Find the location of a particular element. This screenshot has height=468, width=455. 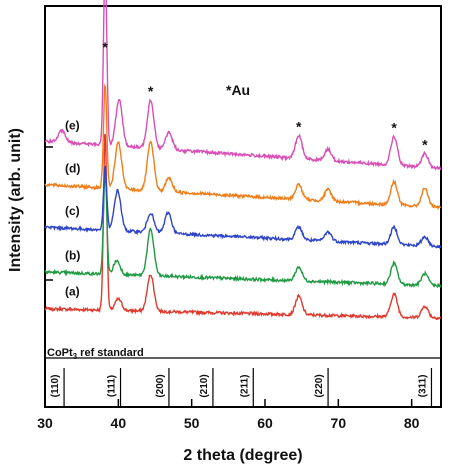

x-tick-label: 80 is located at coordinates (412, 423).